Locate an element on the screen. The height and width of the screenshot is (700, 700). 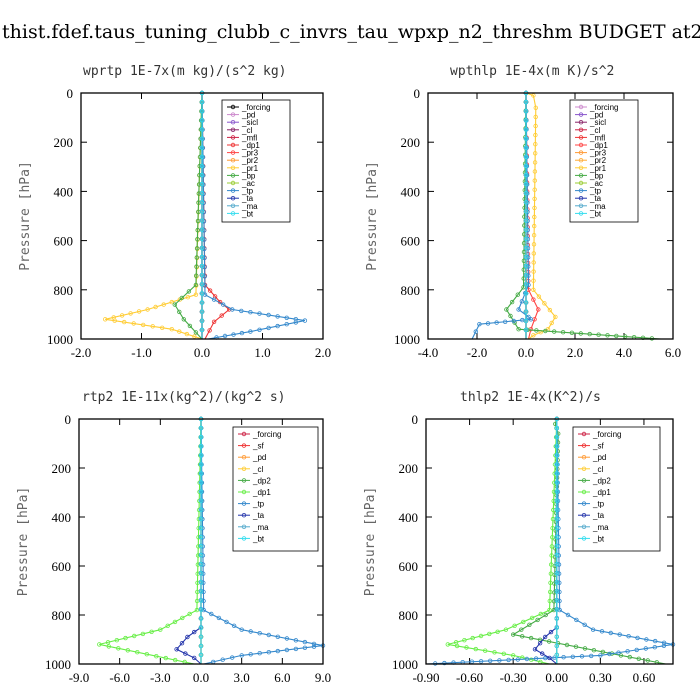
legend-box is located at coordinates (616, 489).